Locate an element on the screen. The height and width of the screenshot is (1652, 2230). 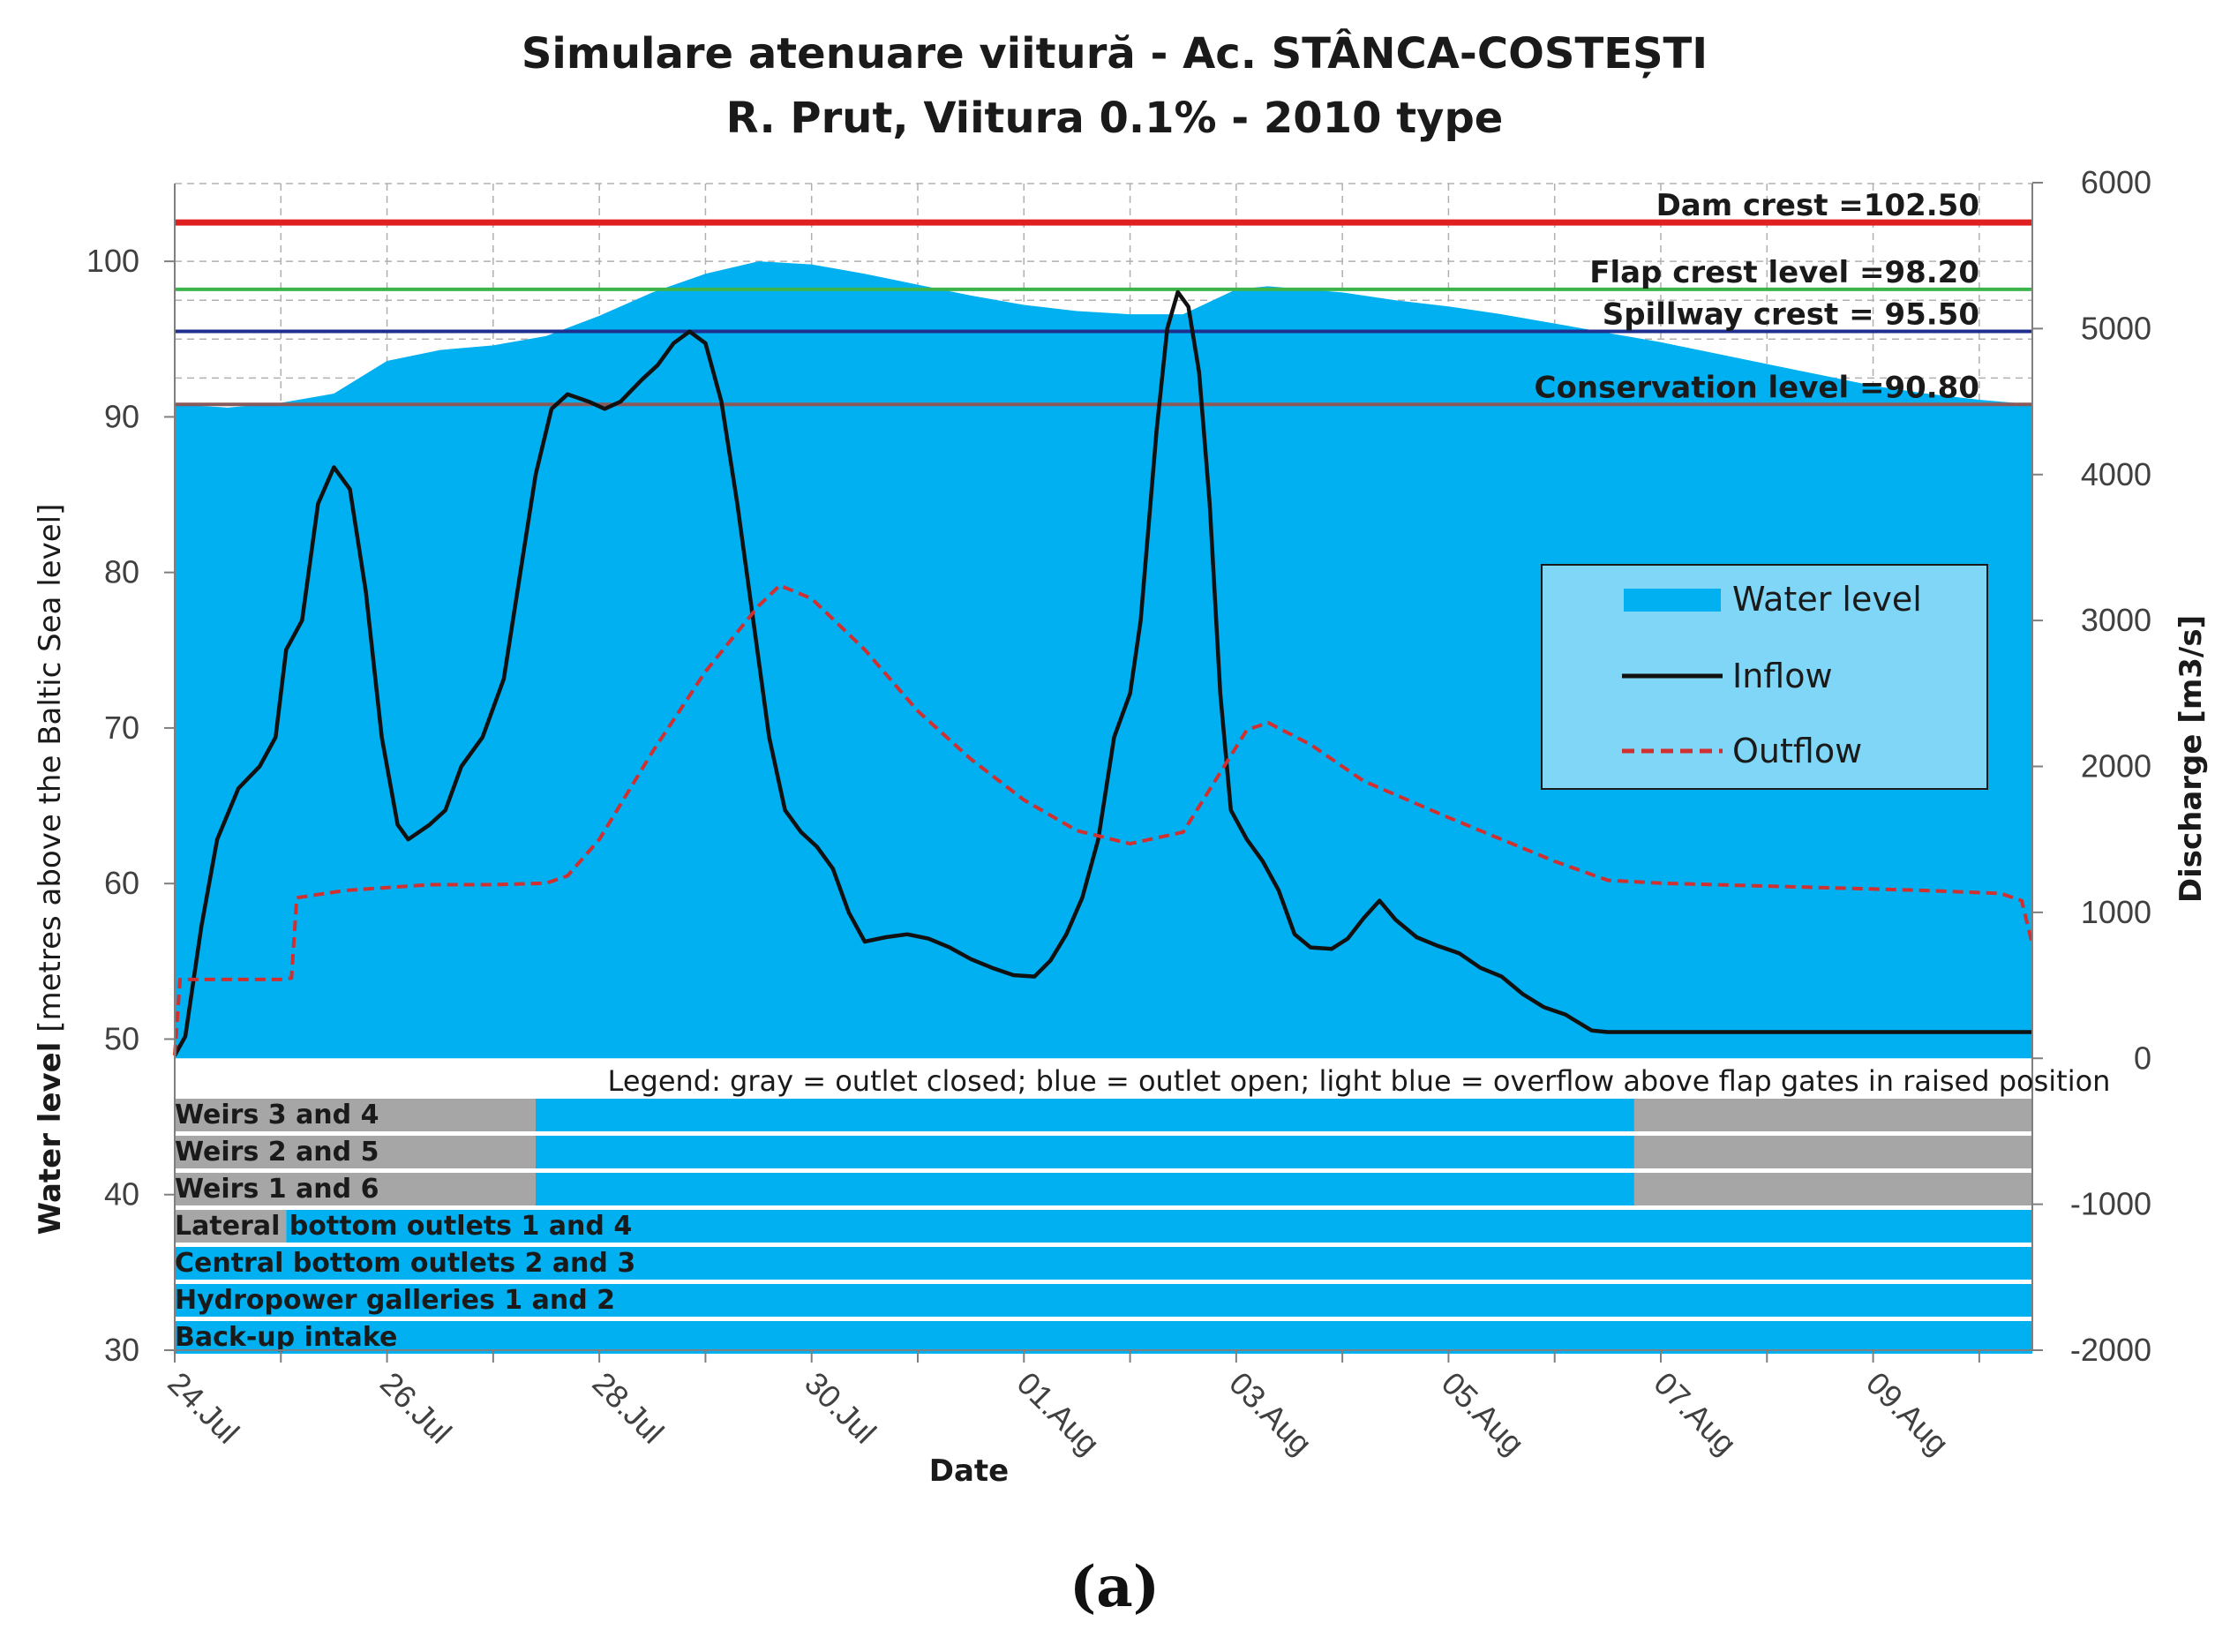
gate-label: Central bottom outlets 2 and 3 is located at coordinates (405, 1263).